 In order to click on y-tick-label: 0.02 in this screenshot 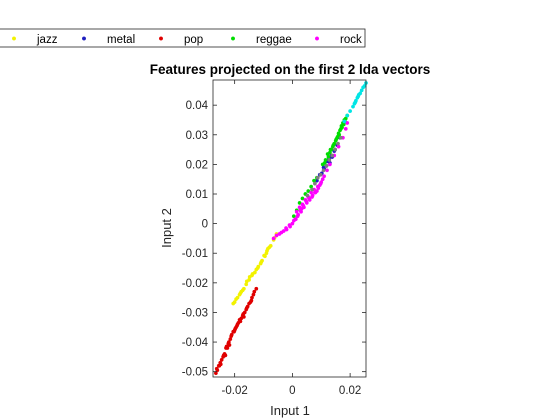, I will do `click(197, 165)`.